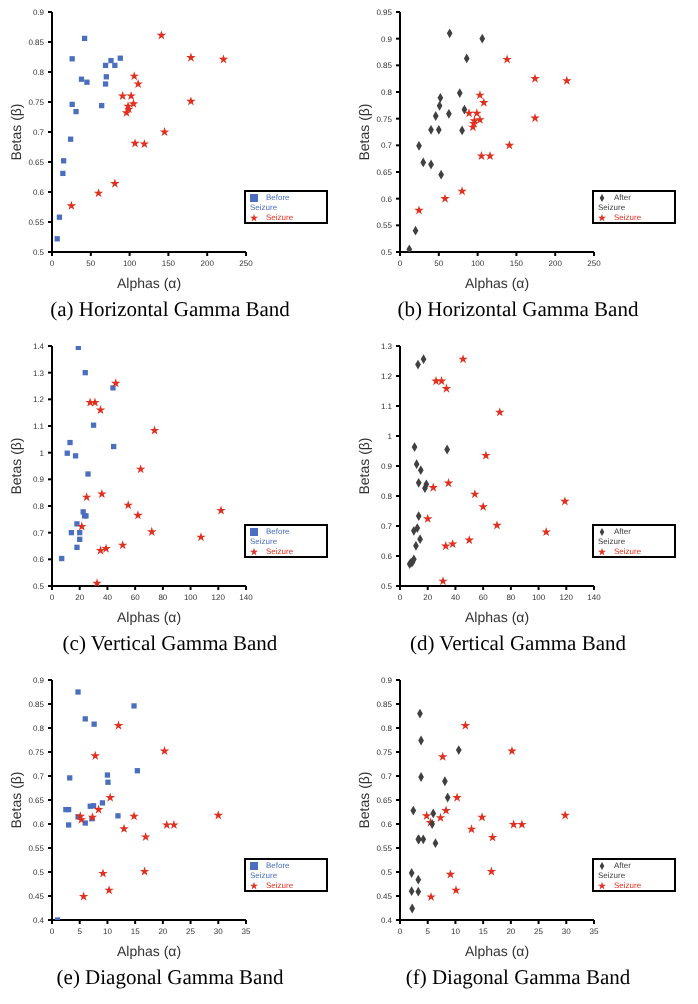 This screenshot has width=698, height=1004. Describe the element at coordinates (518, 311) in the screenshot. I see `text: (b) Horizontal Gamma Band` at that location.